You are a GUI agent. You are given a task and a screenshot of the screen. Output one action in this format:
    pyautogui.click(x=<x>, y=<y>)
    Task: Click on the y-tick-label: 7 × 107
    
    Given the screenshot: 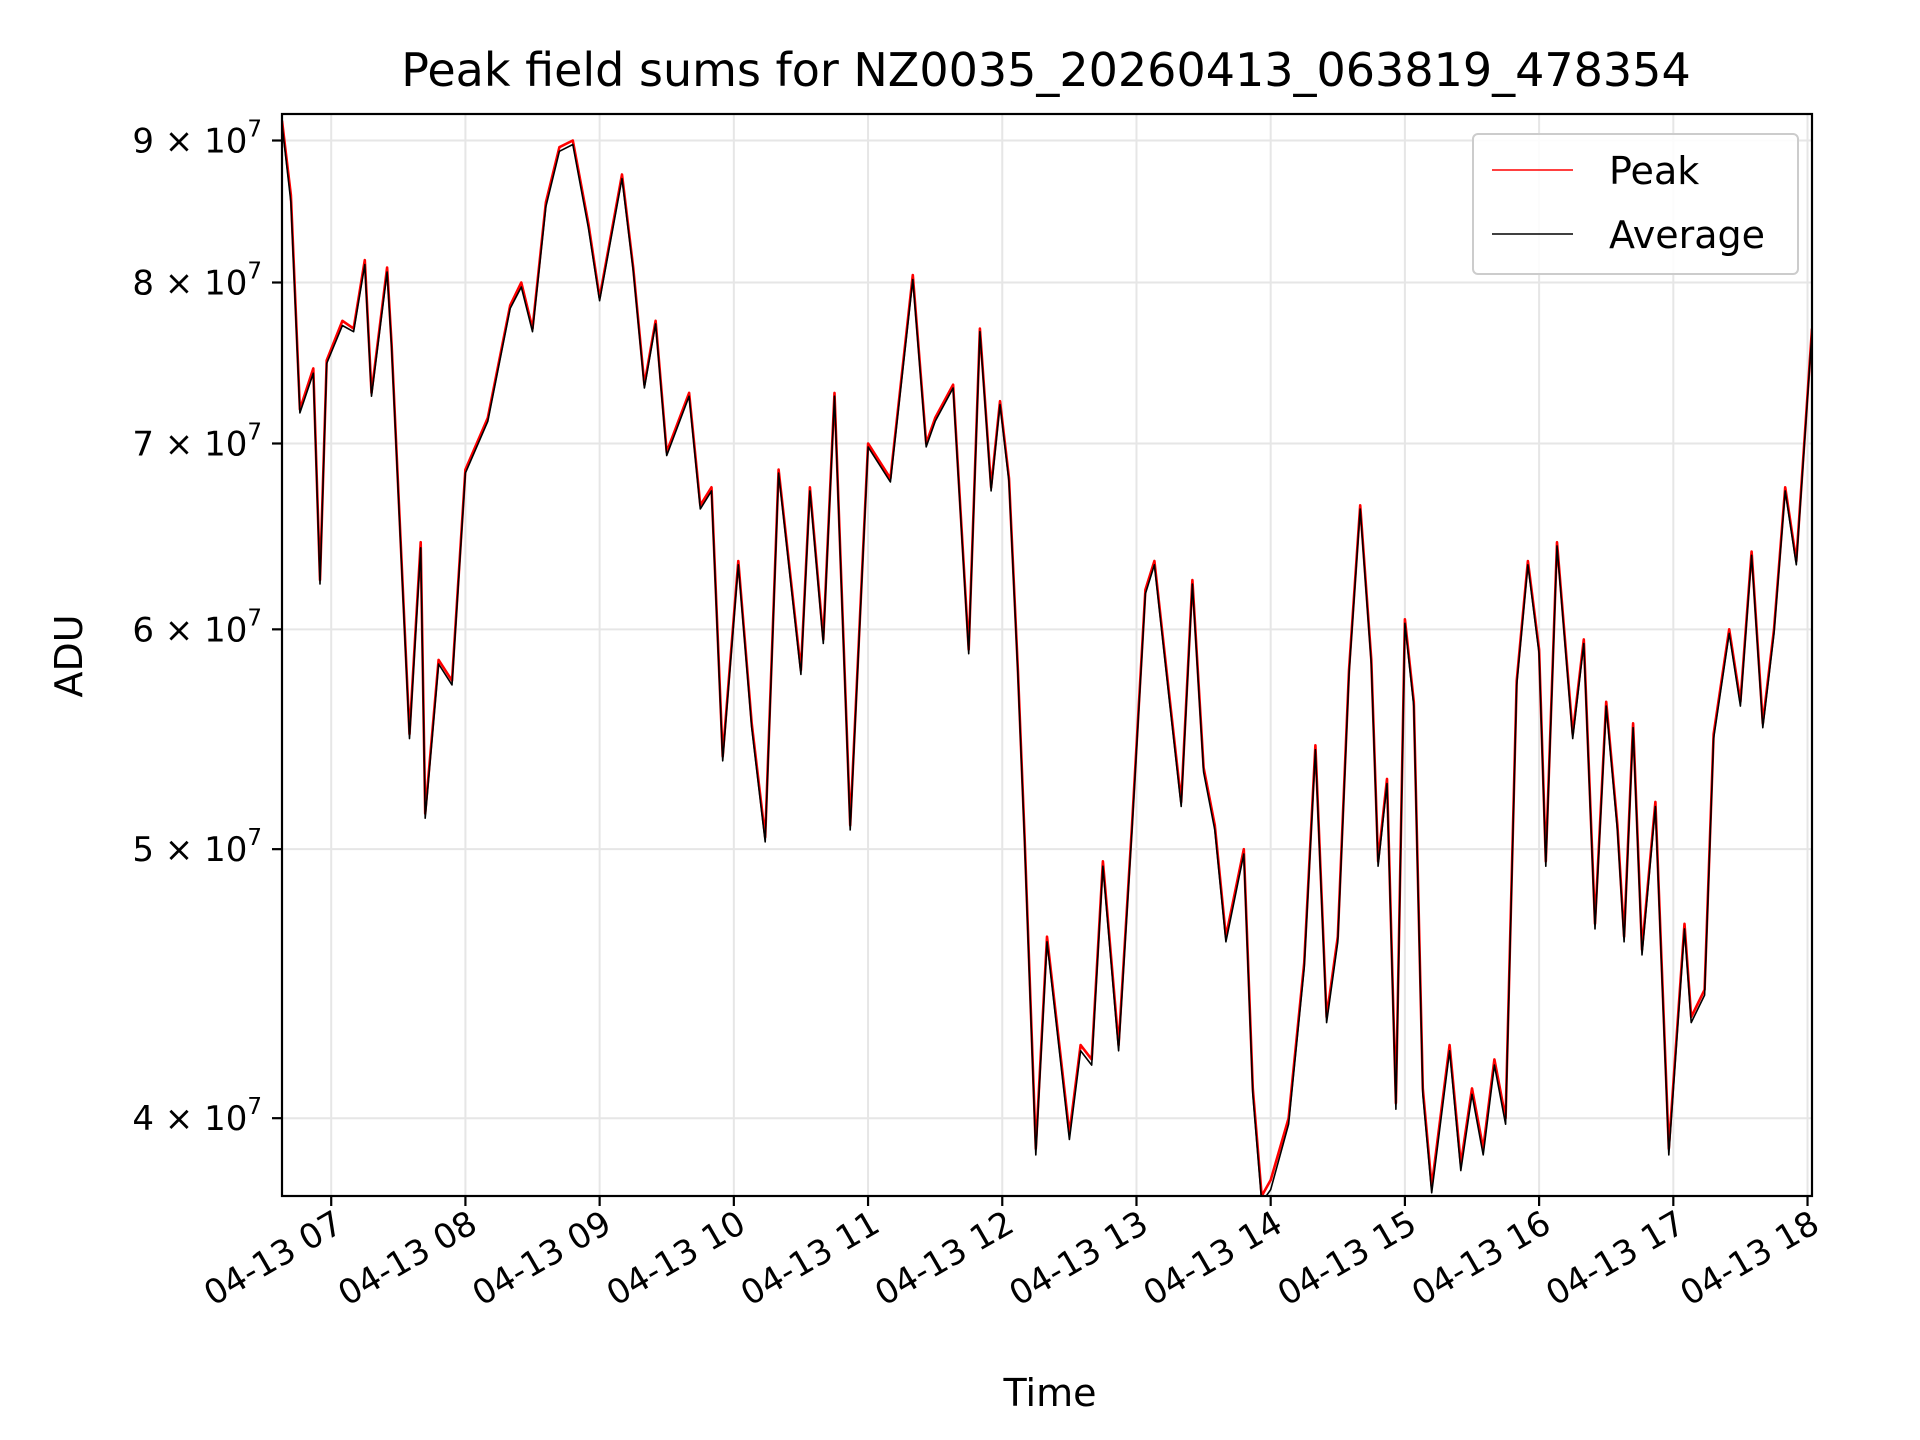 What is the action you would take?
    pyautogui.click(x=197, y=441)
    